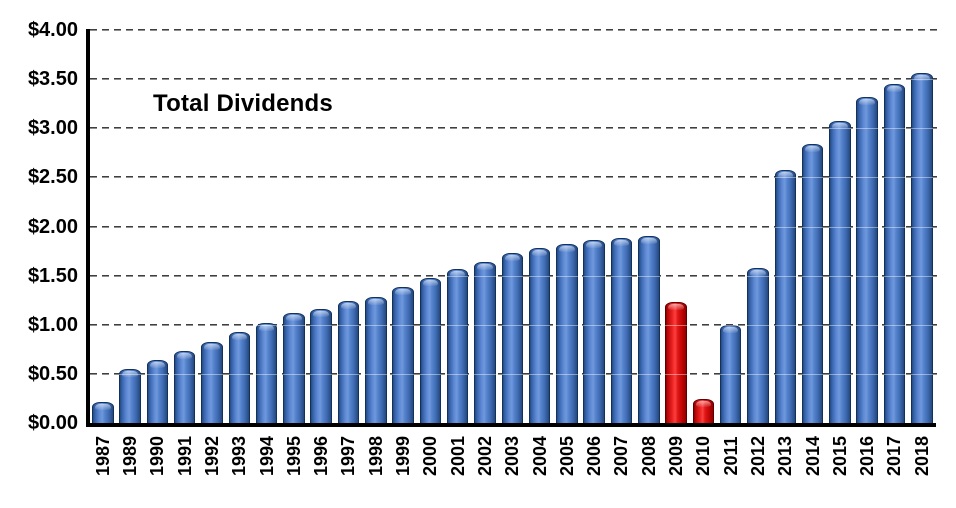  Describe the element at coordinates (676, 456) in the screenshot. I see `x-tick-label-2009: 2009` at that location.